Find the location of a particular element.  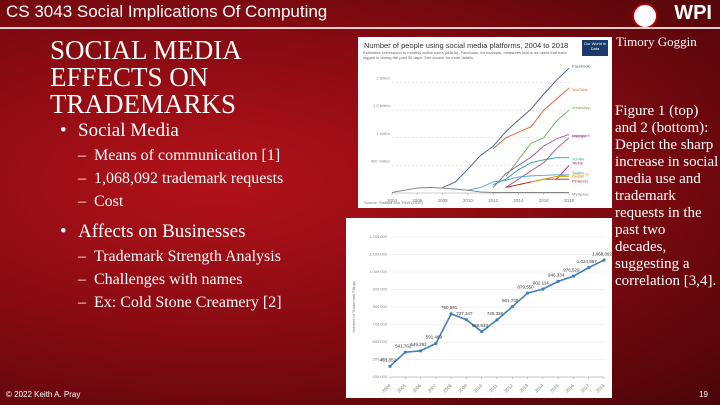

x-tick-label: 2011 is located at coordinates (493, 388).